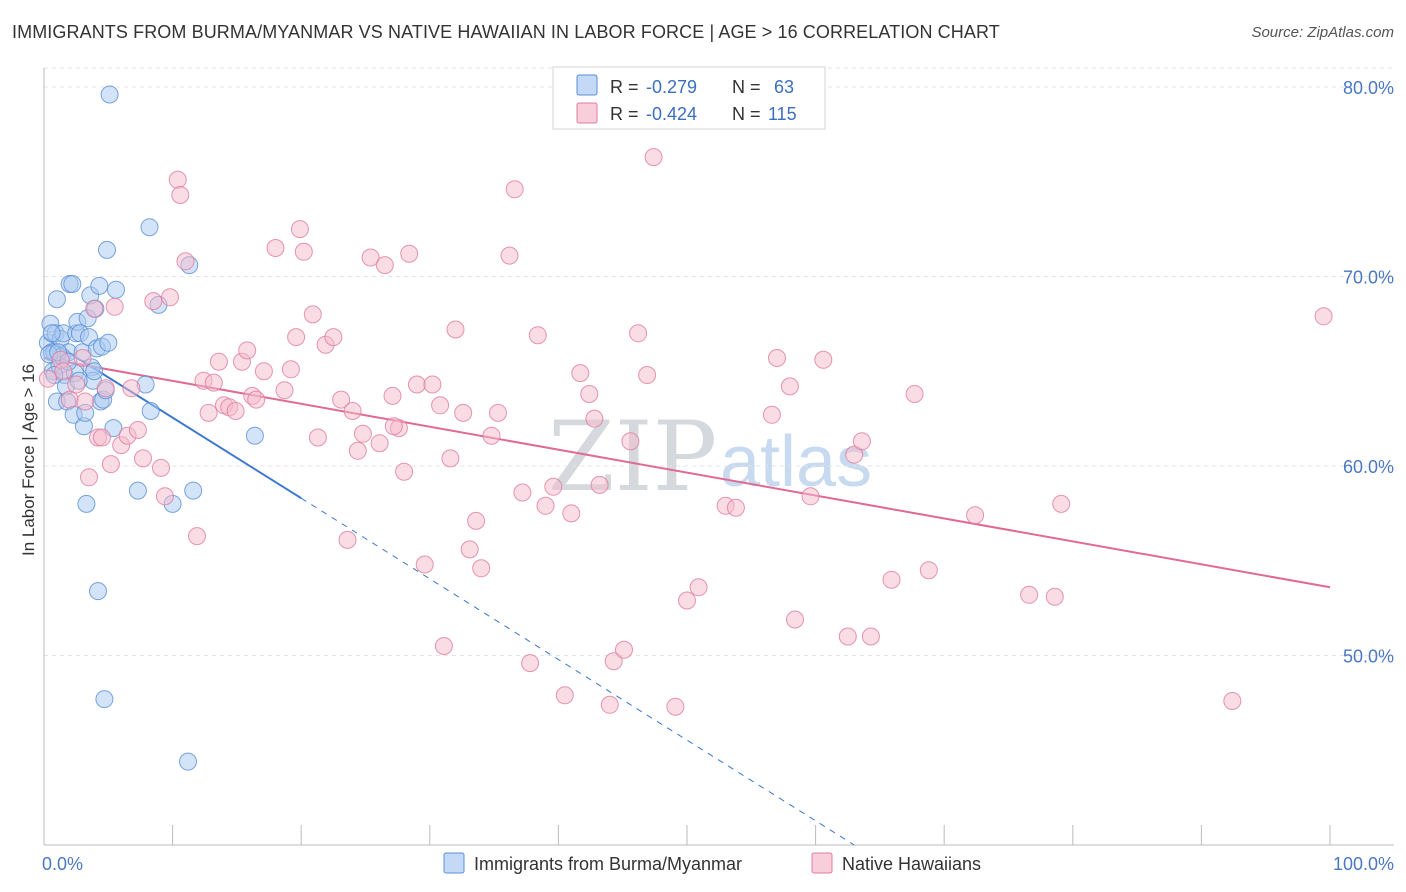 The width and height of the screenshot is (1406, 892). I want to click on legend-r-value-burma: -0.279, so click(671, 87).